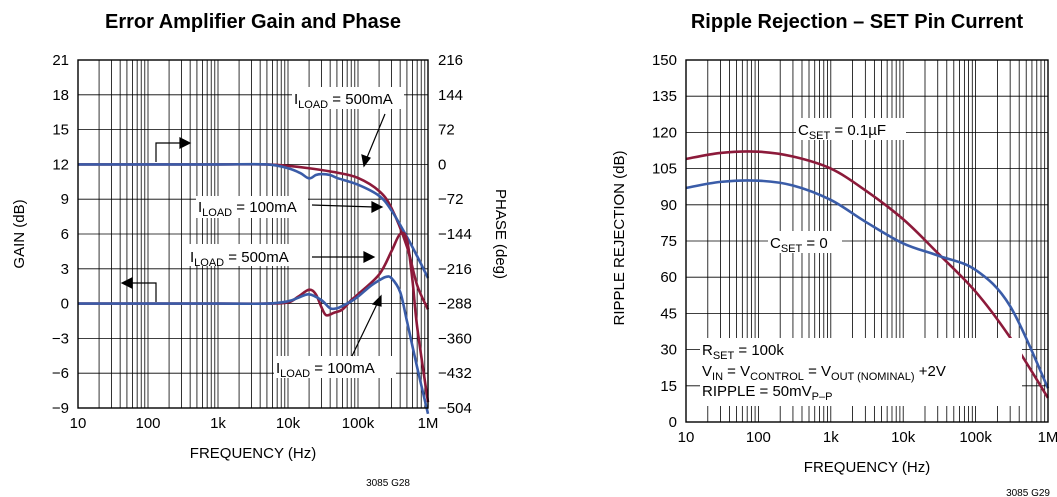 The width and height of the screenshot is (1057, 497). Describe the element at coordinates (442, 164) in the screenshot. I see `y2-tick-label: 0` at that location.